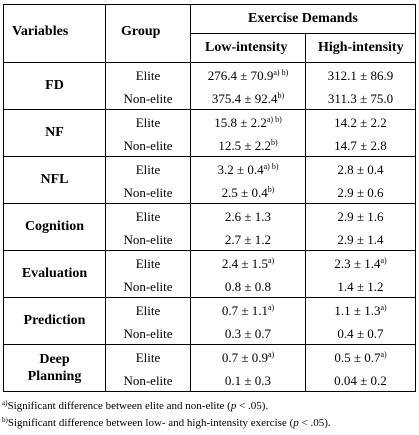 The width and height of the screenshot is (419, 435). Describe the element at coordinates (240, 169) in the screenshot. I see `cell-value: 3.2 ± 0.4` at that location.